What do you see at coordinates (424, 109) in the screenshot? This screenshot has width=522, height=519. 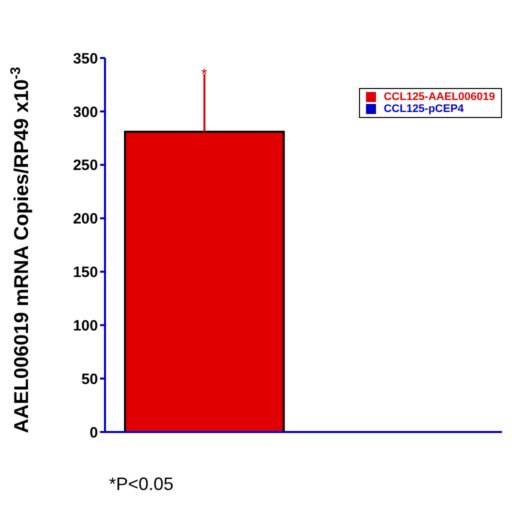 I see `legend-label: CCL125-pCEP4` at bounding box center [424, 109].